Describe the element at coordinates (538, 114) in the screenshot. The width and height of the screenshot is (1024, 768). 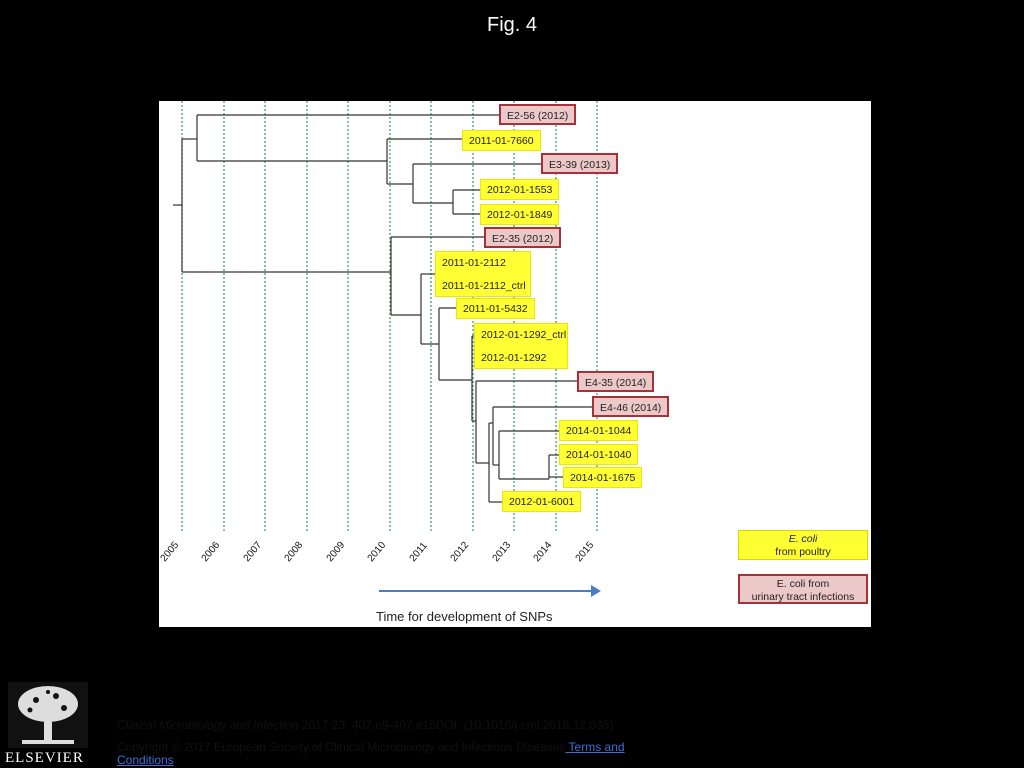
I see `tip-label-e2-56: E2-56 (2012)` at that location.